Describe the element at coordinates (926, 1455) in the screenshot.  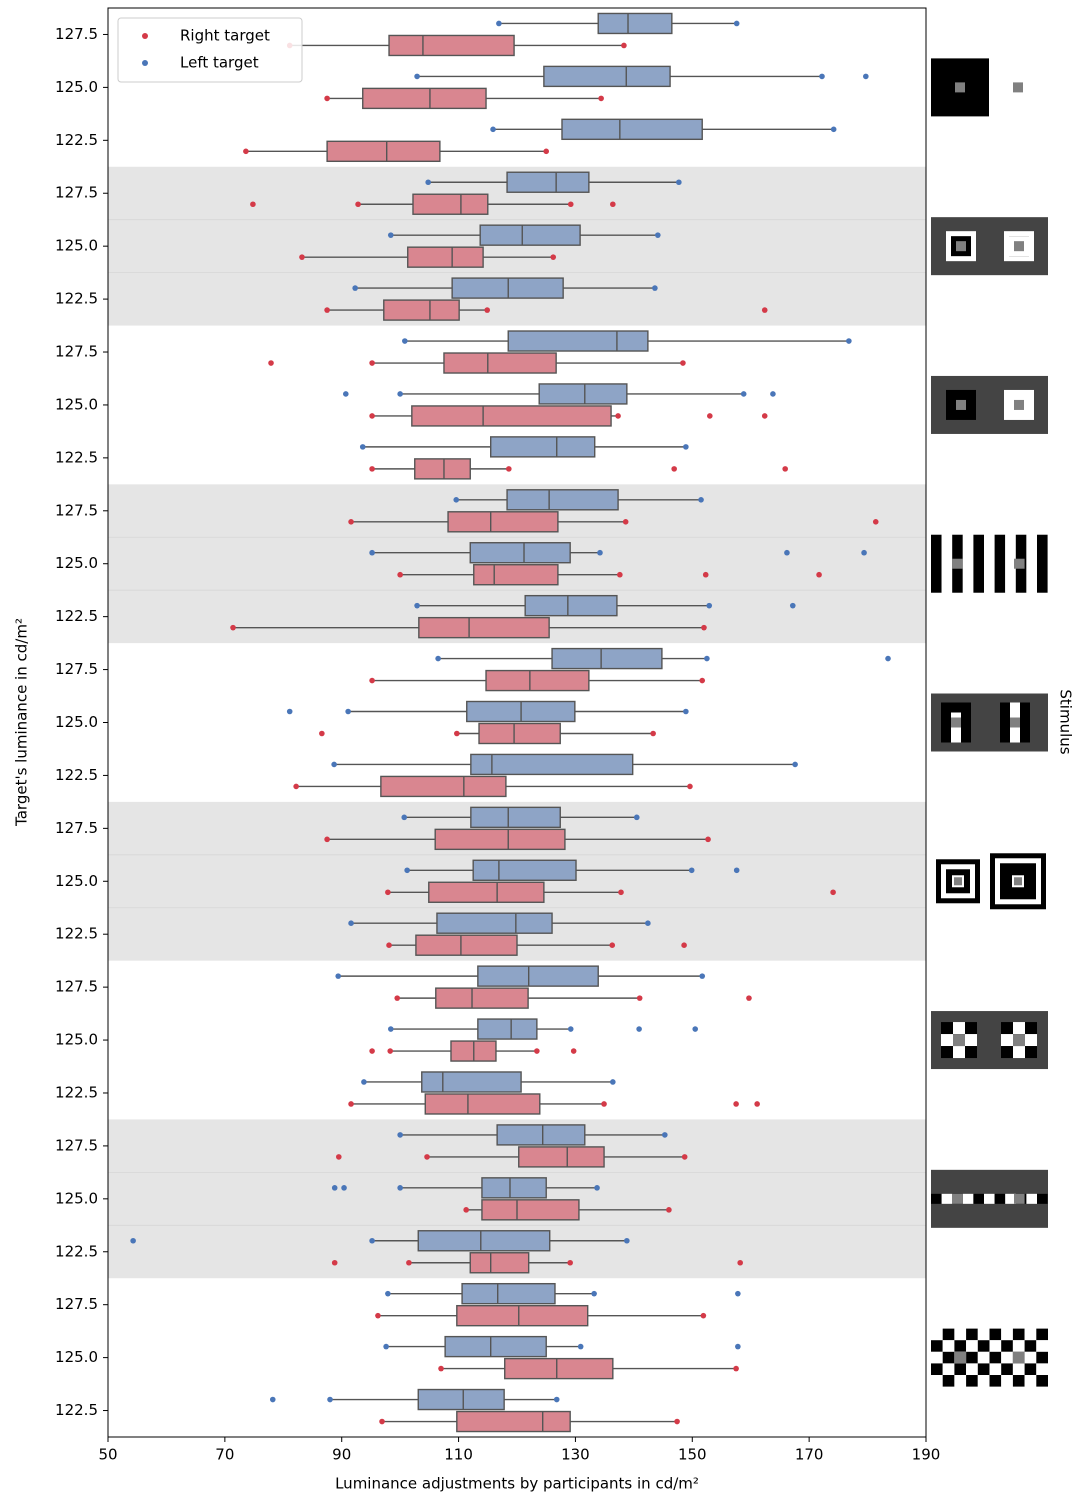
I see `x-tick-label: 190` at that location.